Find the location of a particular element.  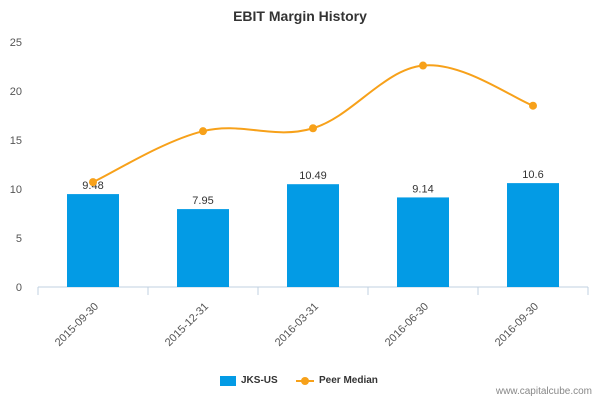

x-tick-label: 2015-12-31 is located at coordinates (187, 325).